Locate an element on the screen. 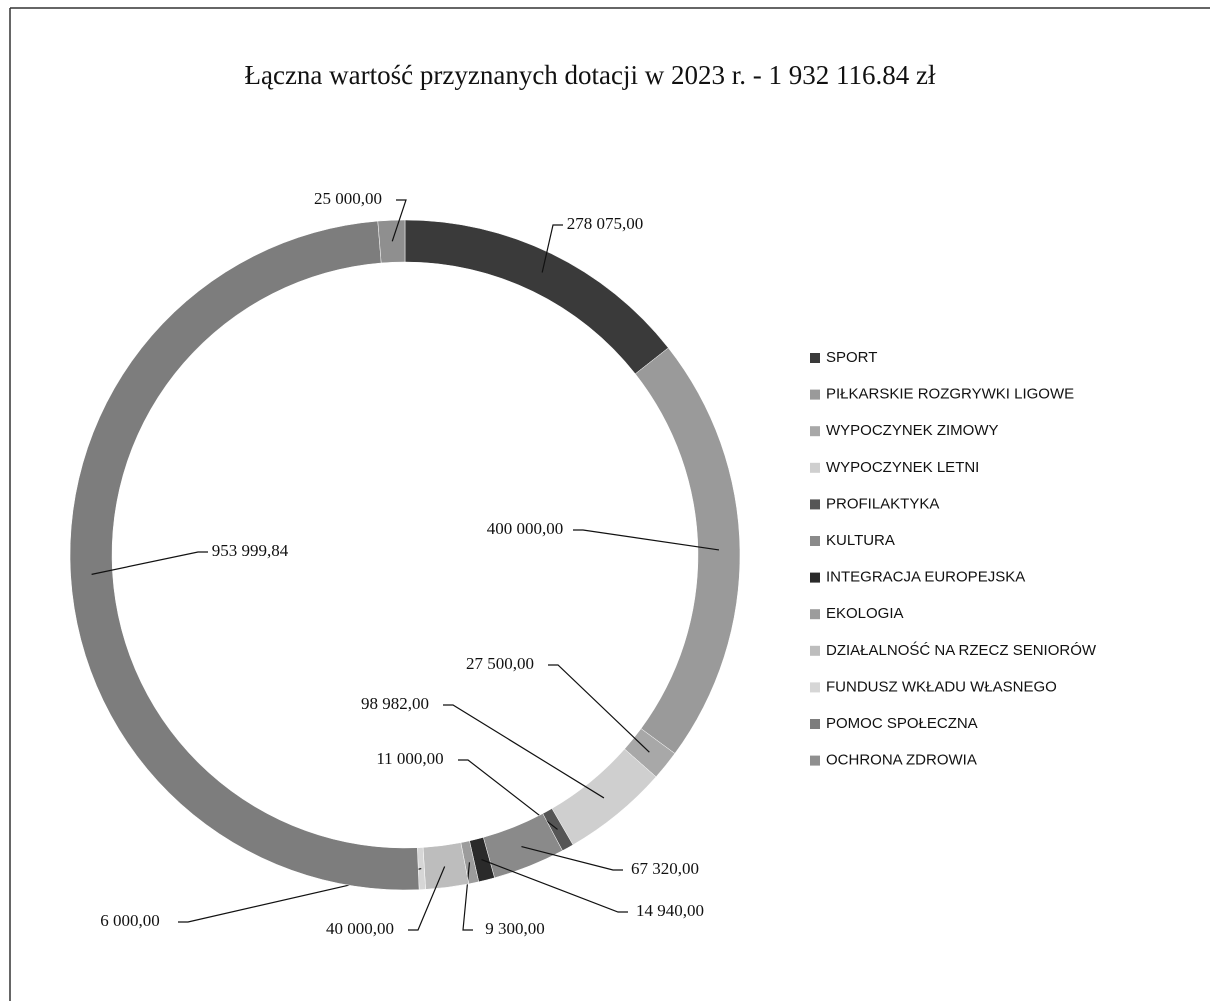 The height and width of the screenshot is (1001, 1210). legend-label: OCHRONA ZDROWIA is located at coordinates (901, 760).